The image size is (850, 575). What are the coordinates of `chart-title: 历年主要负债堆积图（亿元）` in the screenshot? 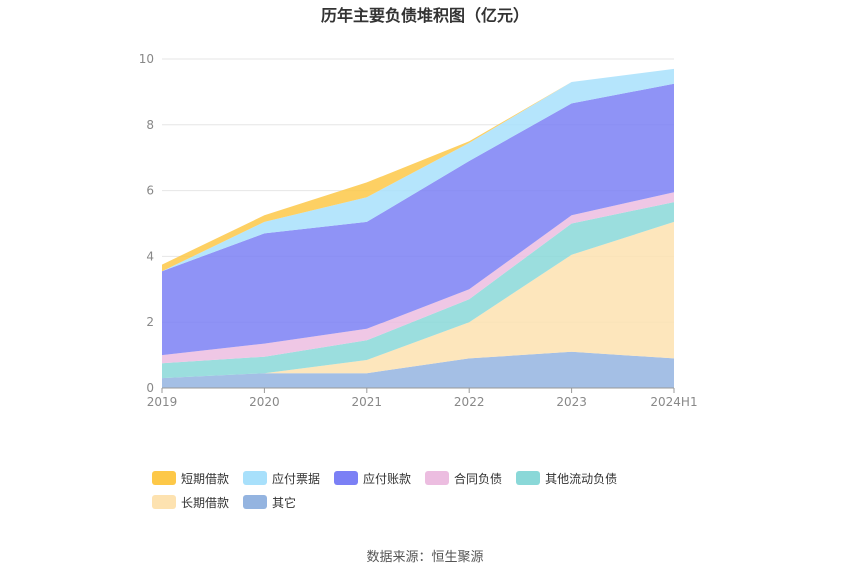 It's located at (424, 15).